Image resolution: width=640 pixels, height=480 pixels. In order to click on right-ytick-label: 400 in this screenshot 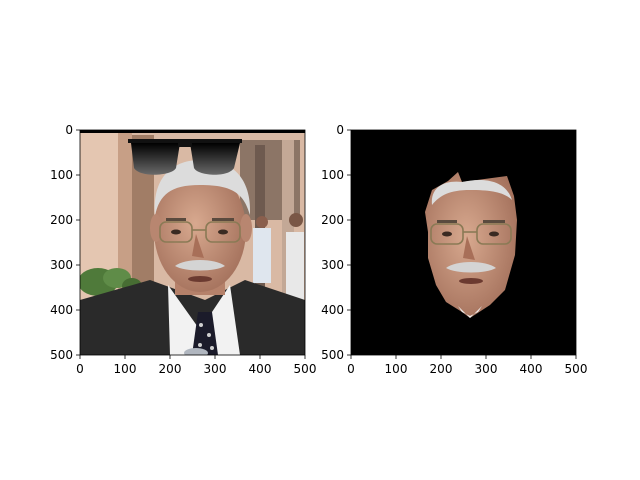, I will do `click(332, 310)`.